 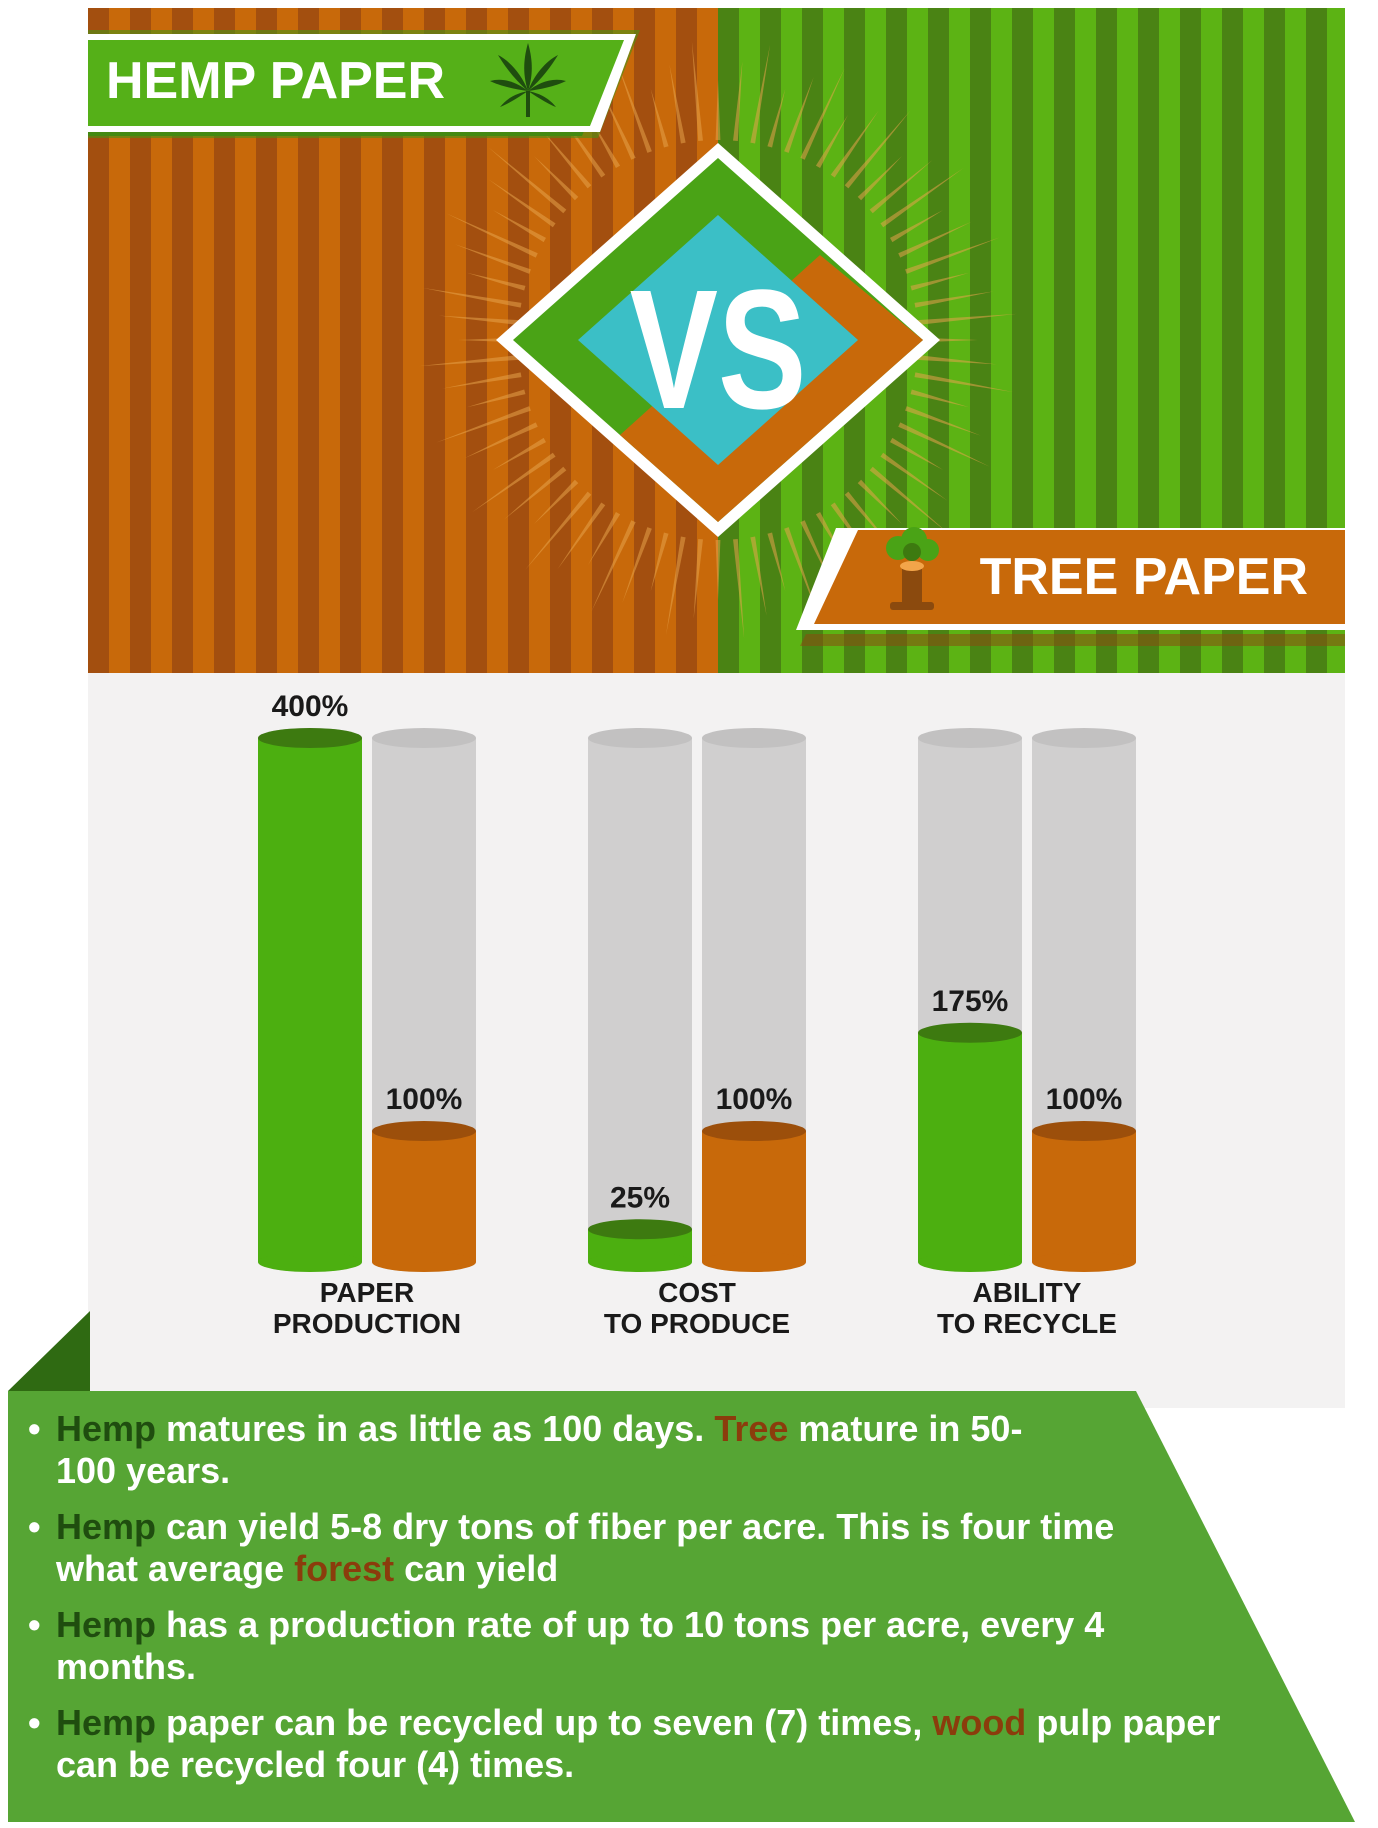 I want to click on starburst, so click(x=718, y=340).